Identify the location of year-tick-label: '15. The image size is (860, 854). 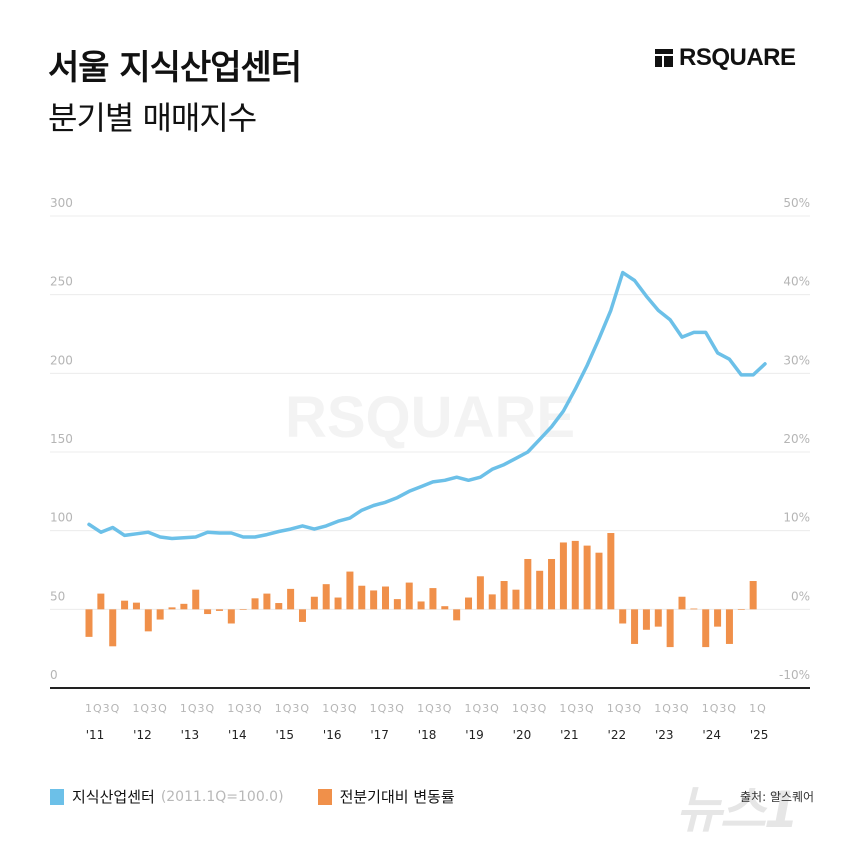
(284, 735).